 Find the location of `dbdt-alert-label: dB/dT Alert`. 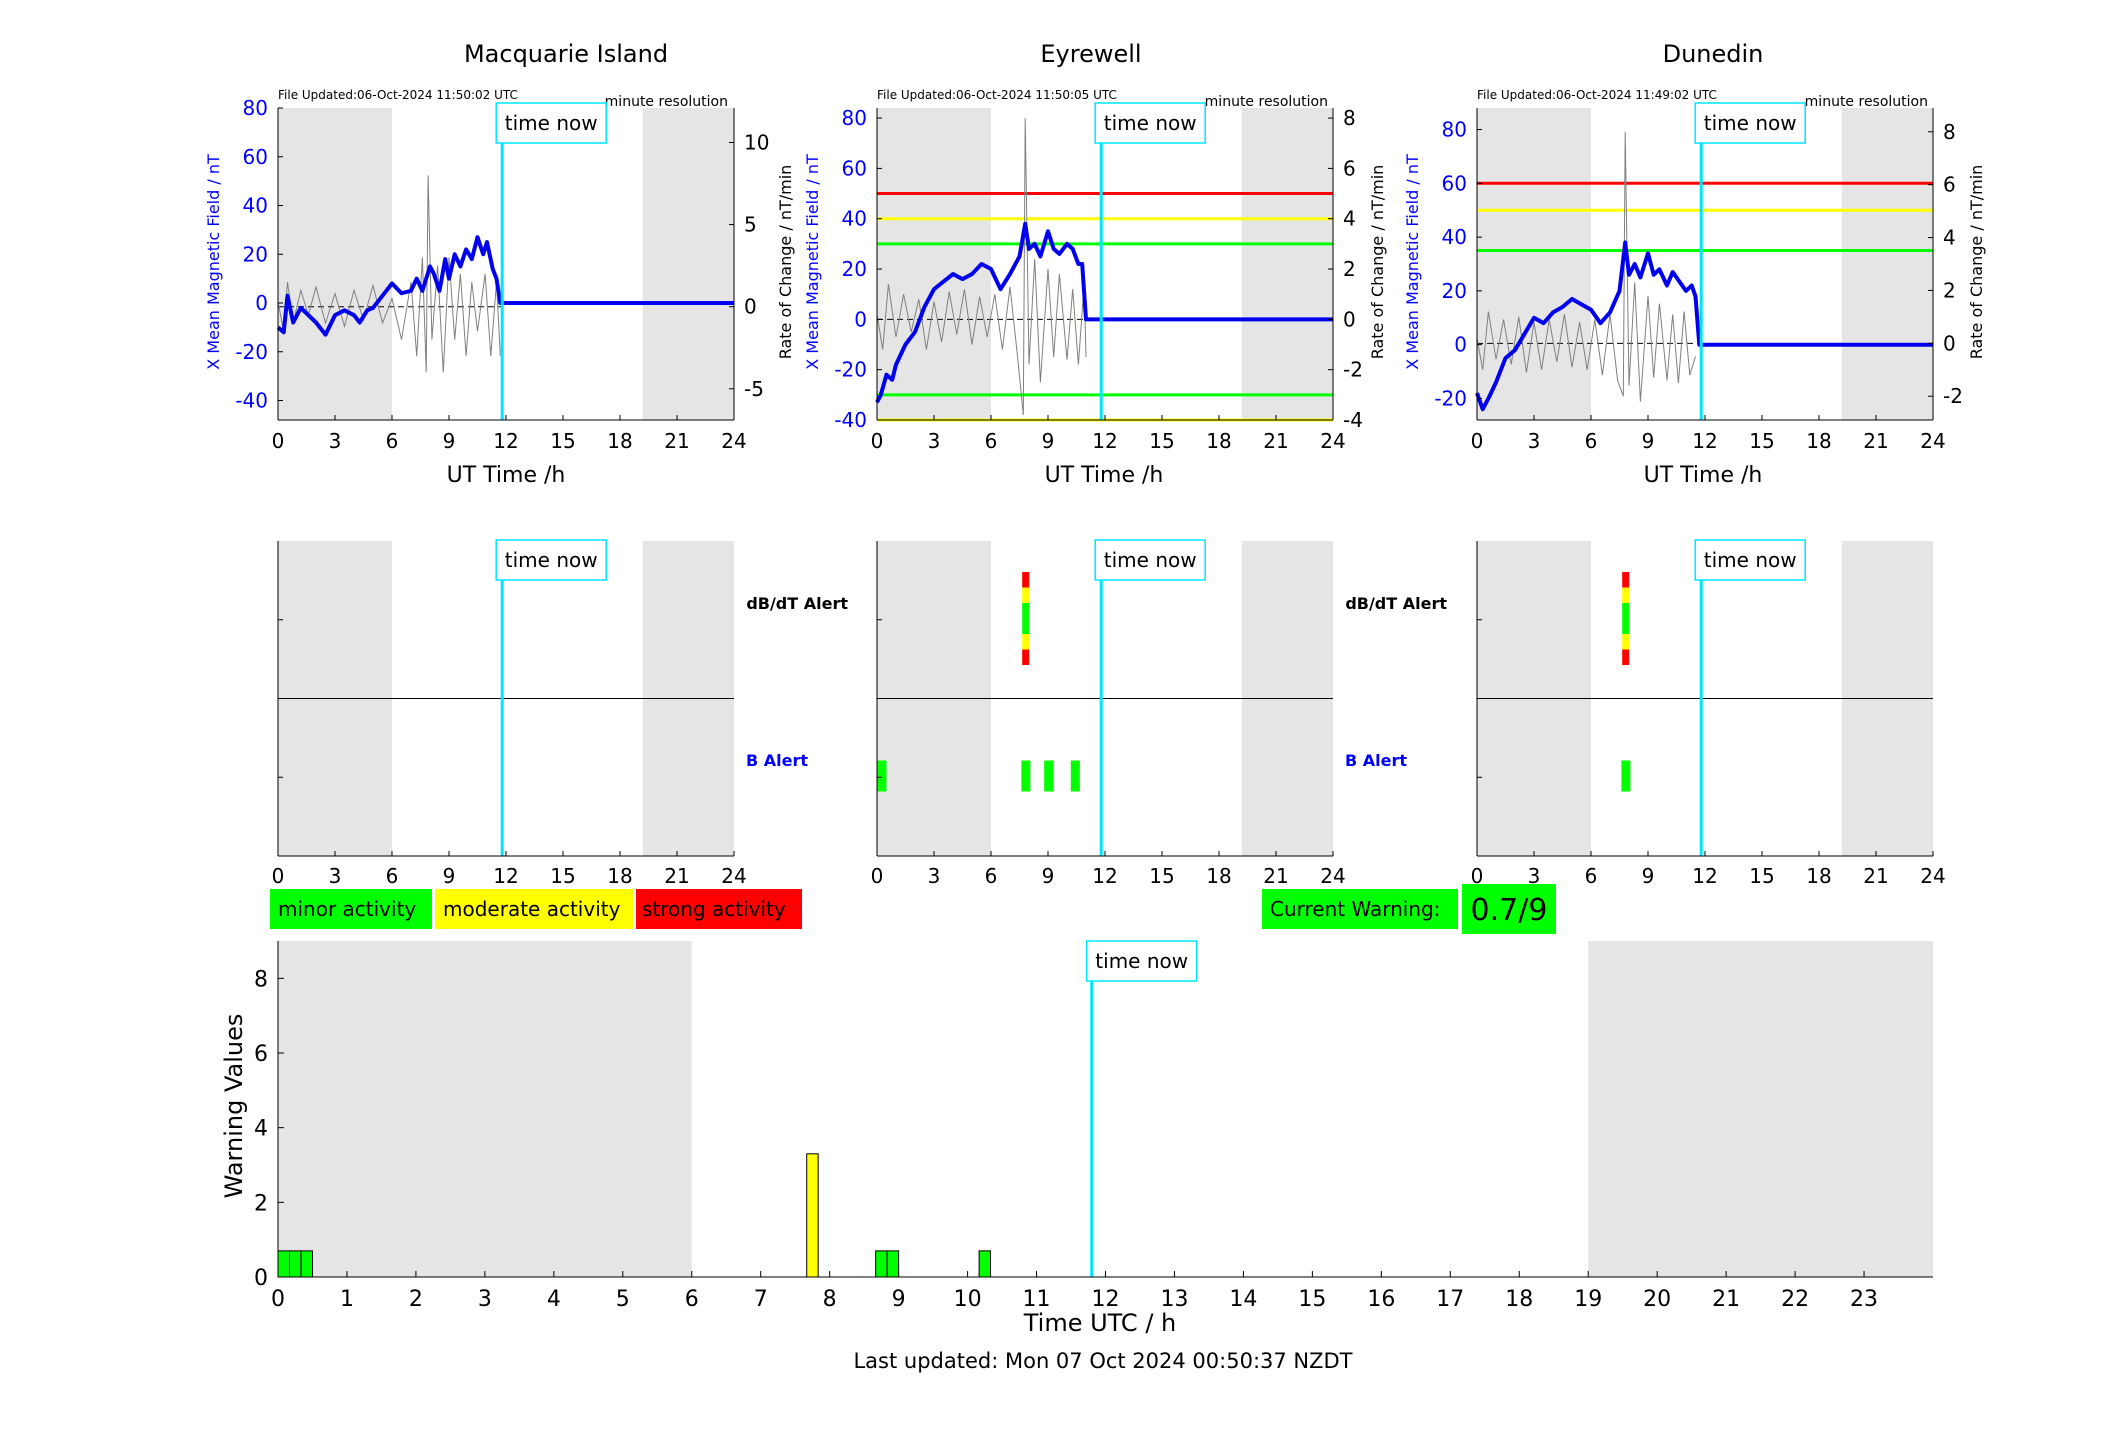

dbdt-alert-label: dB/dT Alert is located at coordinates (797, 603).